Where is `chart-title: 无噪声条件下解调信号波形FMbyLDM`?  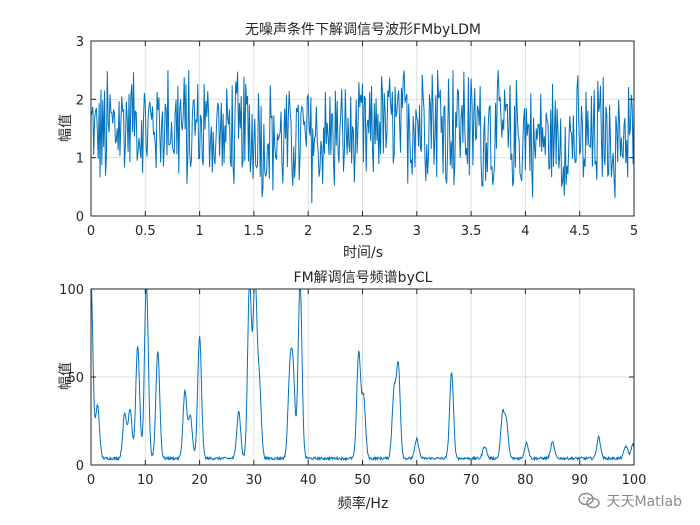
chart-title: 无噪声条件下解调信号波形FMbyLDM is located at coordinates (363, 29).